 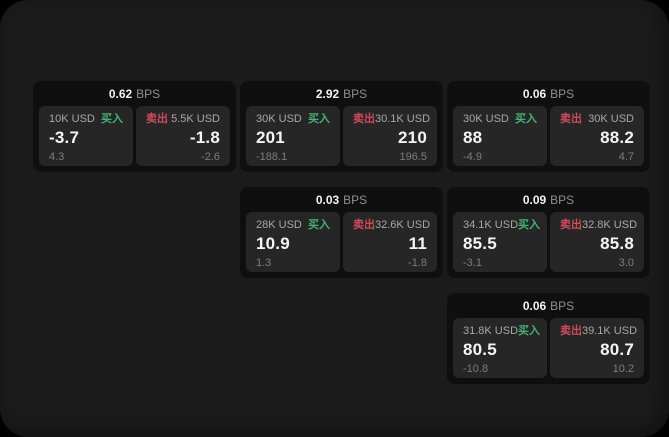 I want to click on buy-panel-top: 10K USD 买入, so click(x=86, y=119).